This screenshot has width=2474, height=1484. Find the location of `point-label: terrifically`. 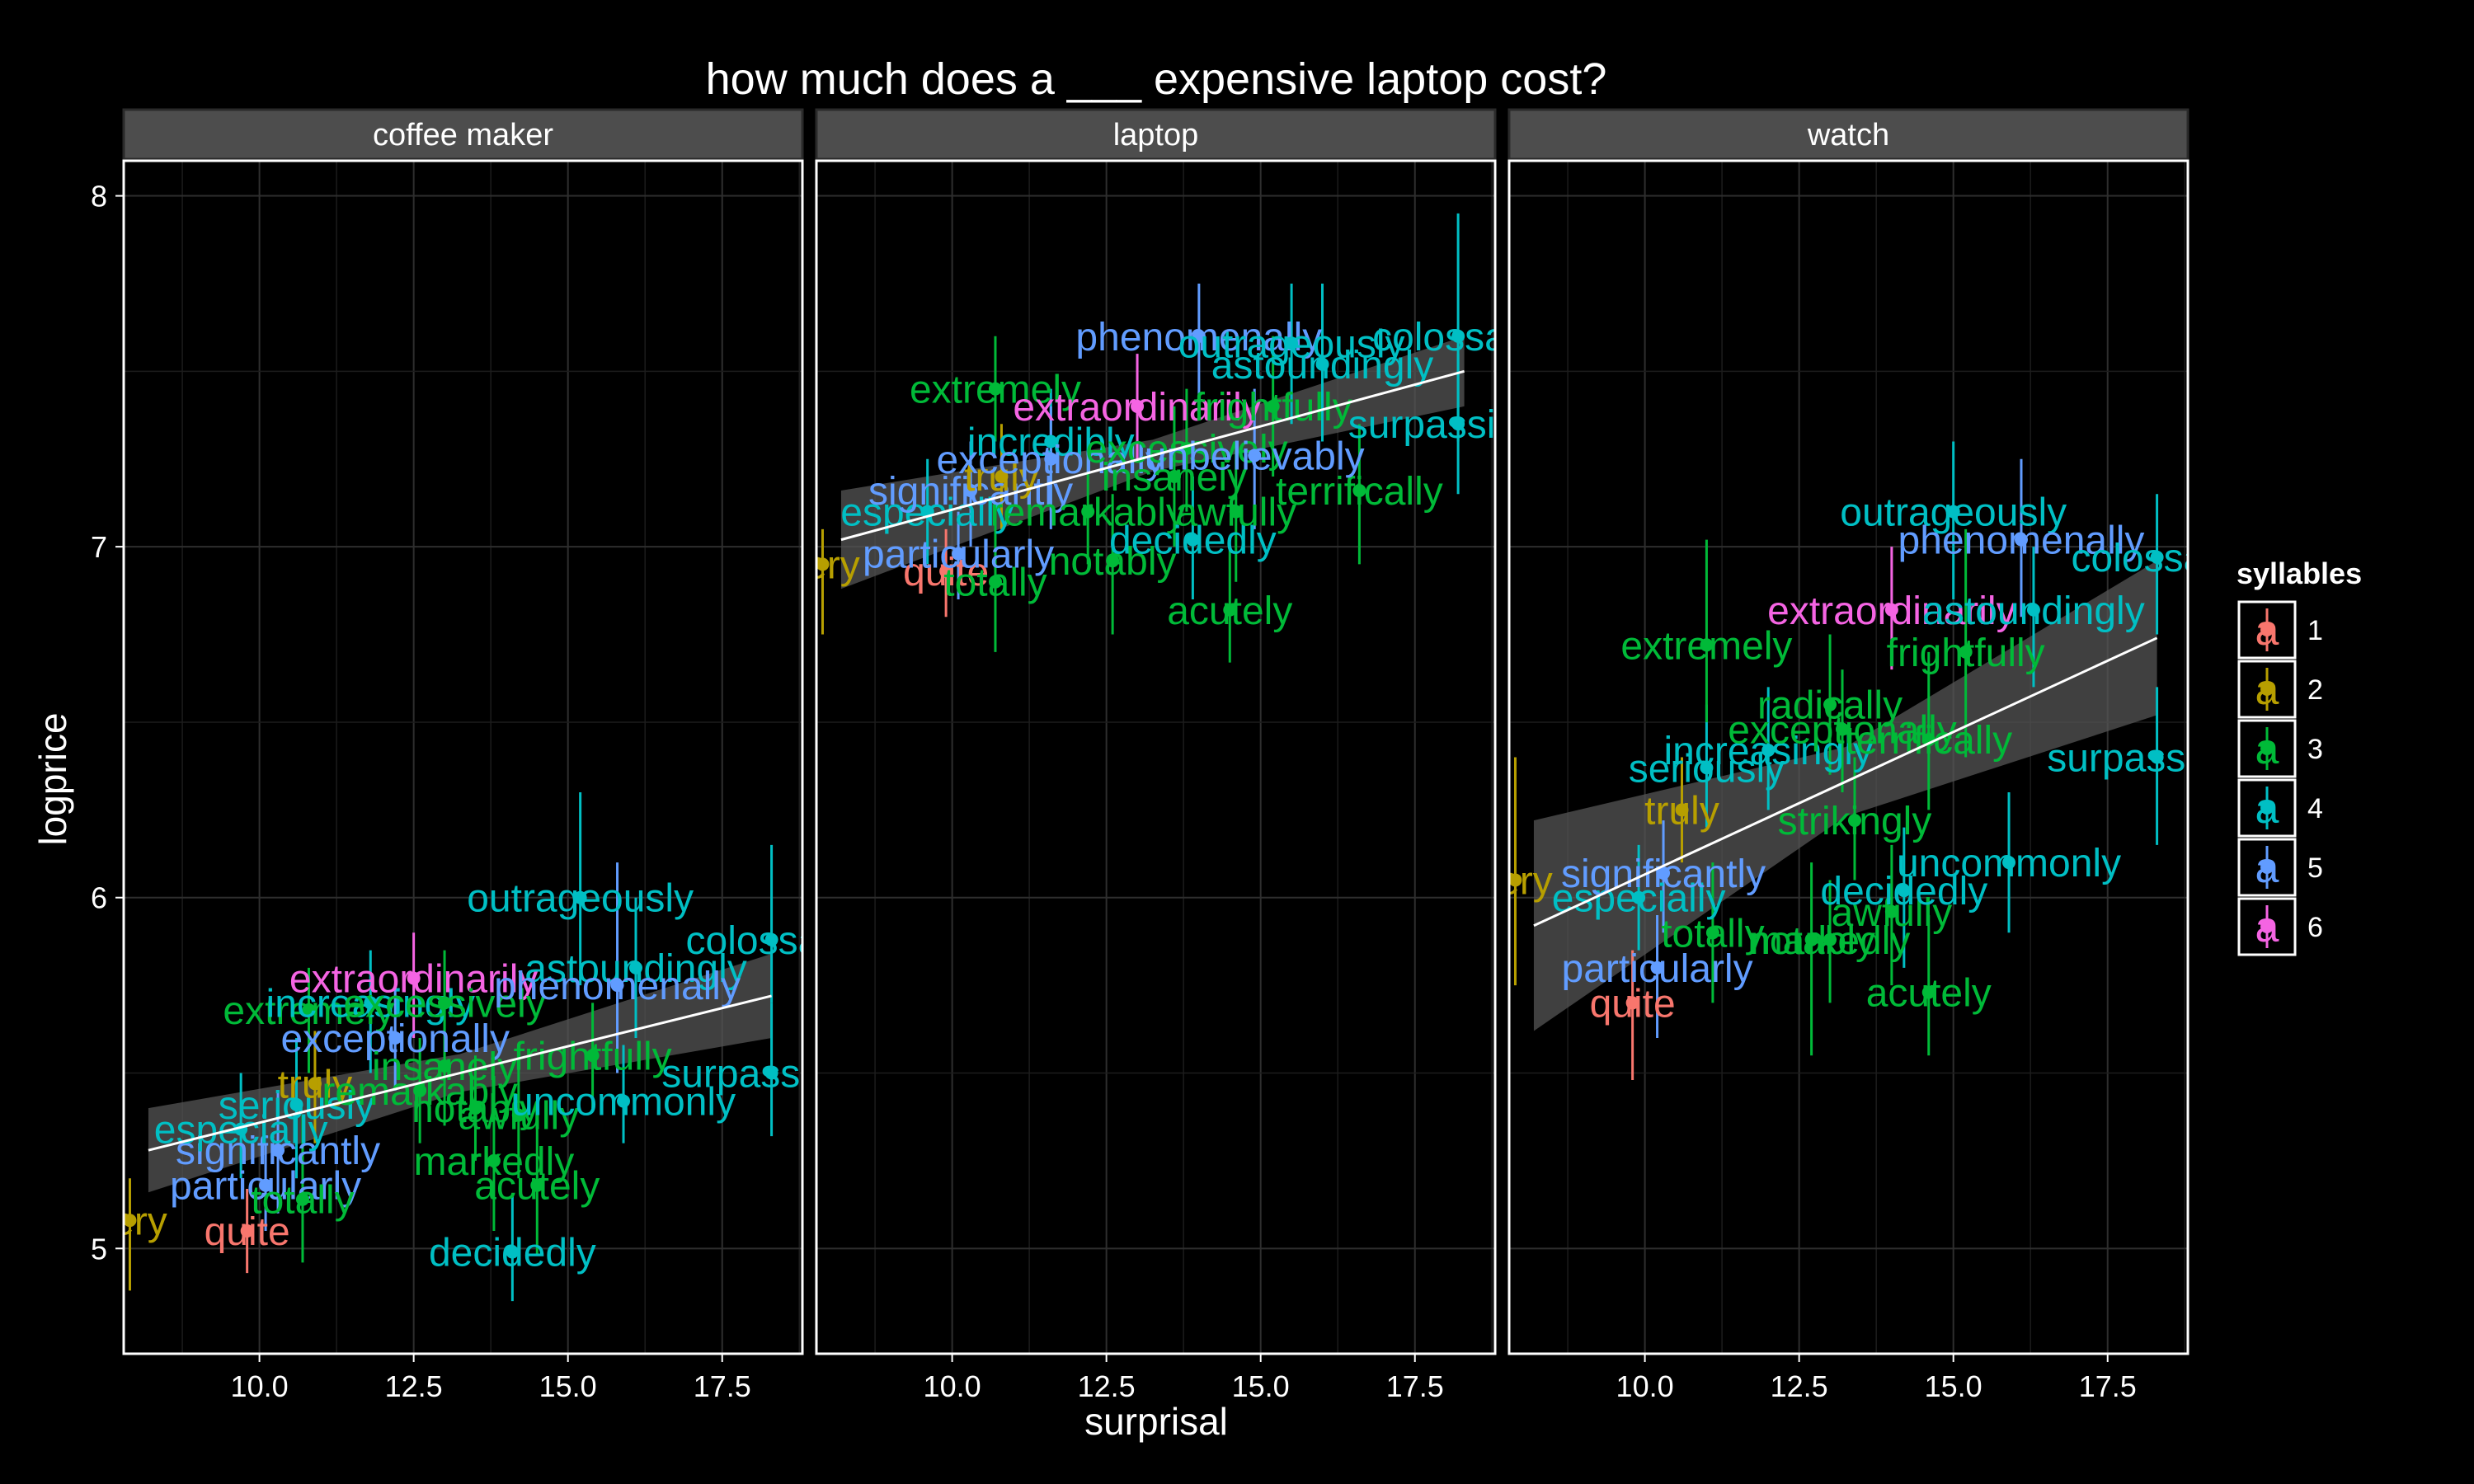

point-label: terrifically is located at coordinates (1359, 492).